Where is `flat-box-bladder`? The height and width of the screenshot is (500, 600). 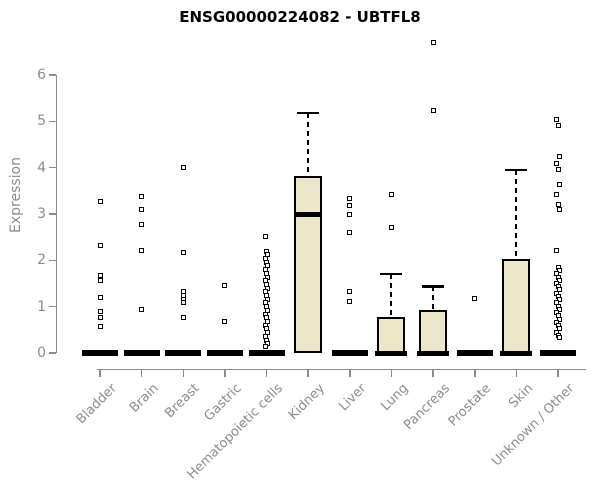
flat-box-bladder is located at coordinates (100, 353).